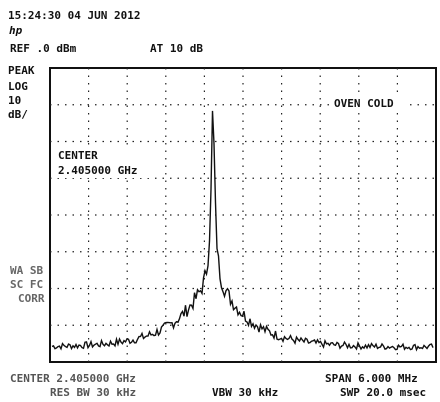 This screenshot has width=440, height=402. I want to click on status-label: WA SB, so click(26, 270).